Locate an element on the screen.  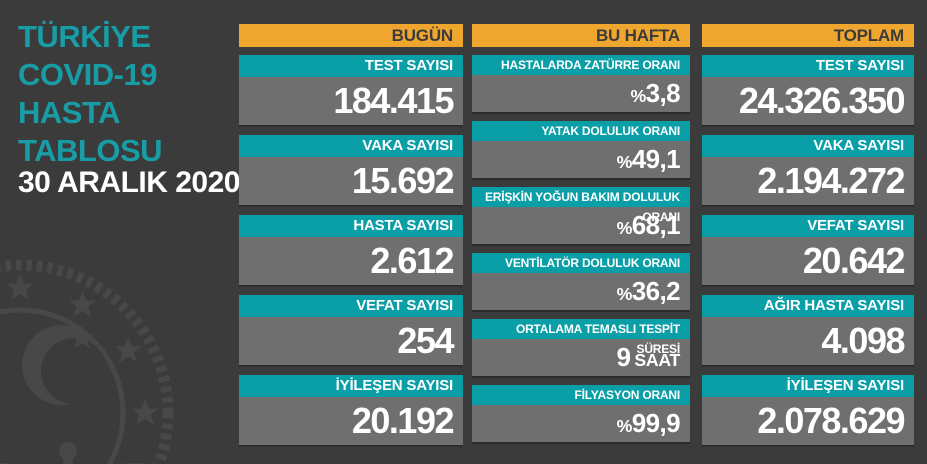
stat-card-agir-hasta-sayisi: AĞIR HASTA SAYISI 4.098 is located at coordinates (808, 330).